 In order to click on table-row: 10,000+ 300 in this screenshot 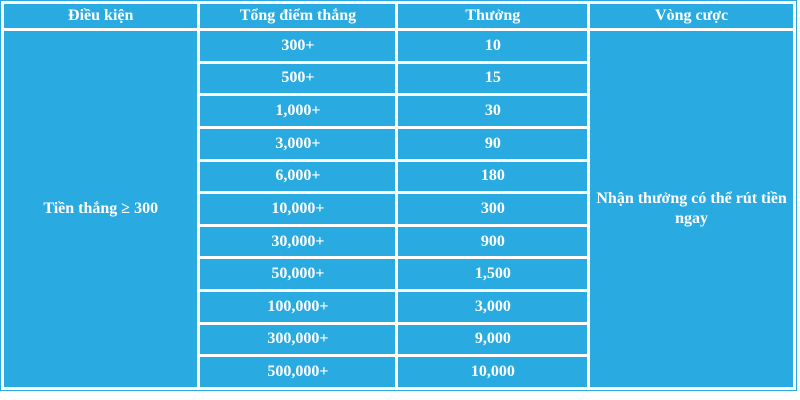, I will do `click(398, 209)`.